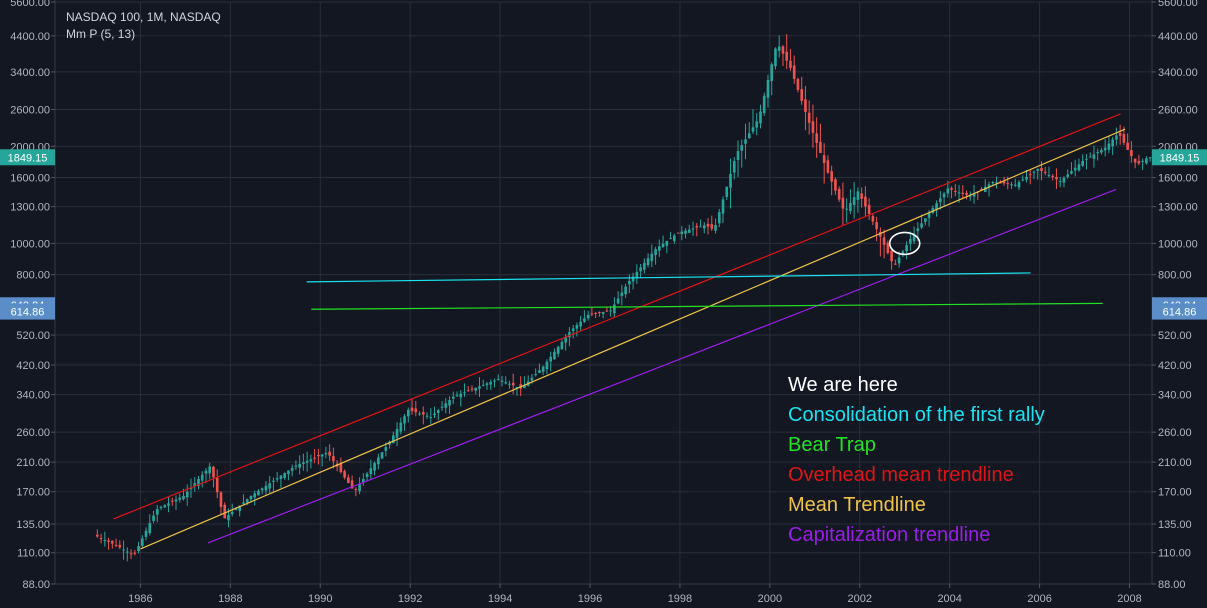 The height and width of the screenshot is (608, 1207). I want to click on y-tick-label-right: 1600.00, so click(1178, 179).